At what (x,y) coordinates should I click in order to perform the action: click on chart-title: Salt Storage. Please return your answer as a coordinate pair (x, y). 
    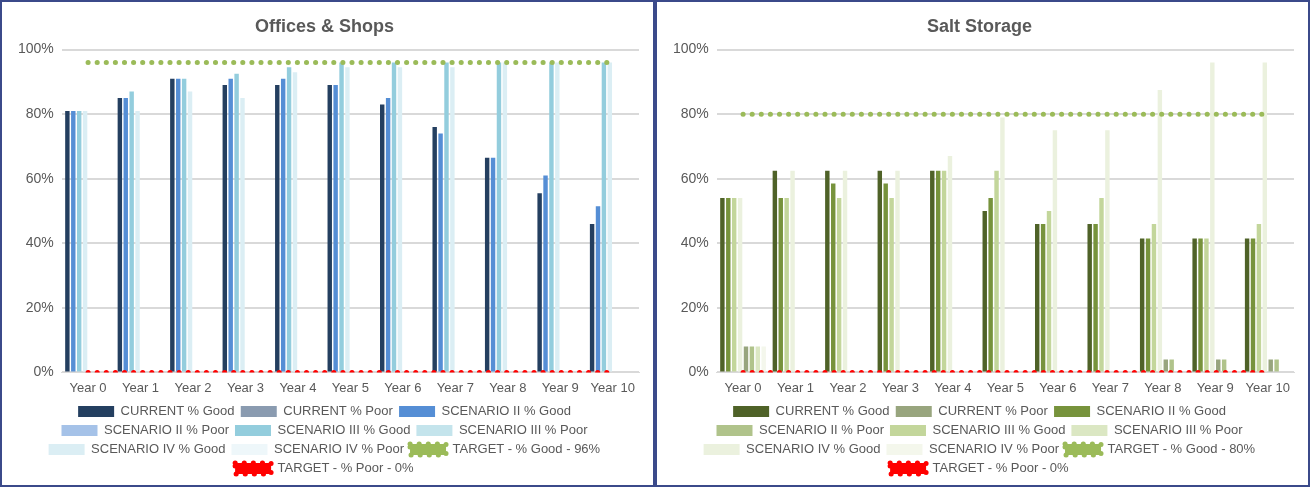
    Looking at the image, I should click on (979, 25).